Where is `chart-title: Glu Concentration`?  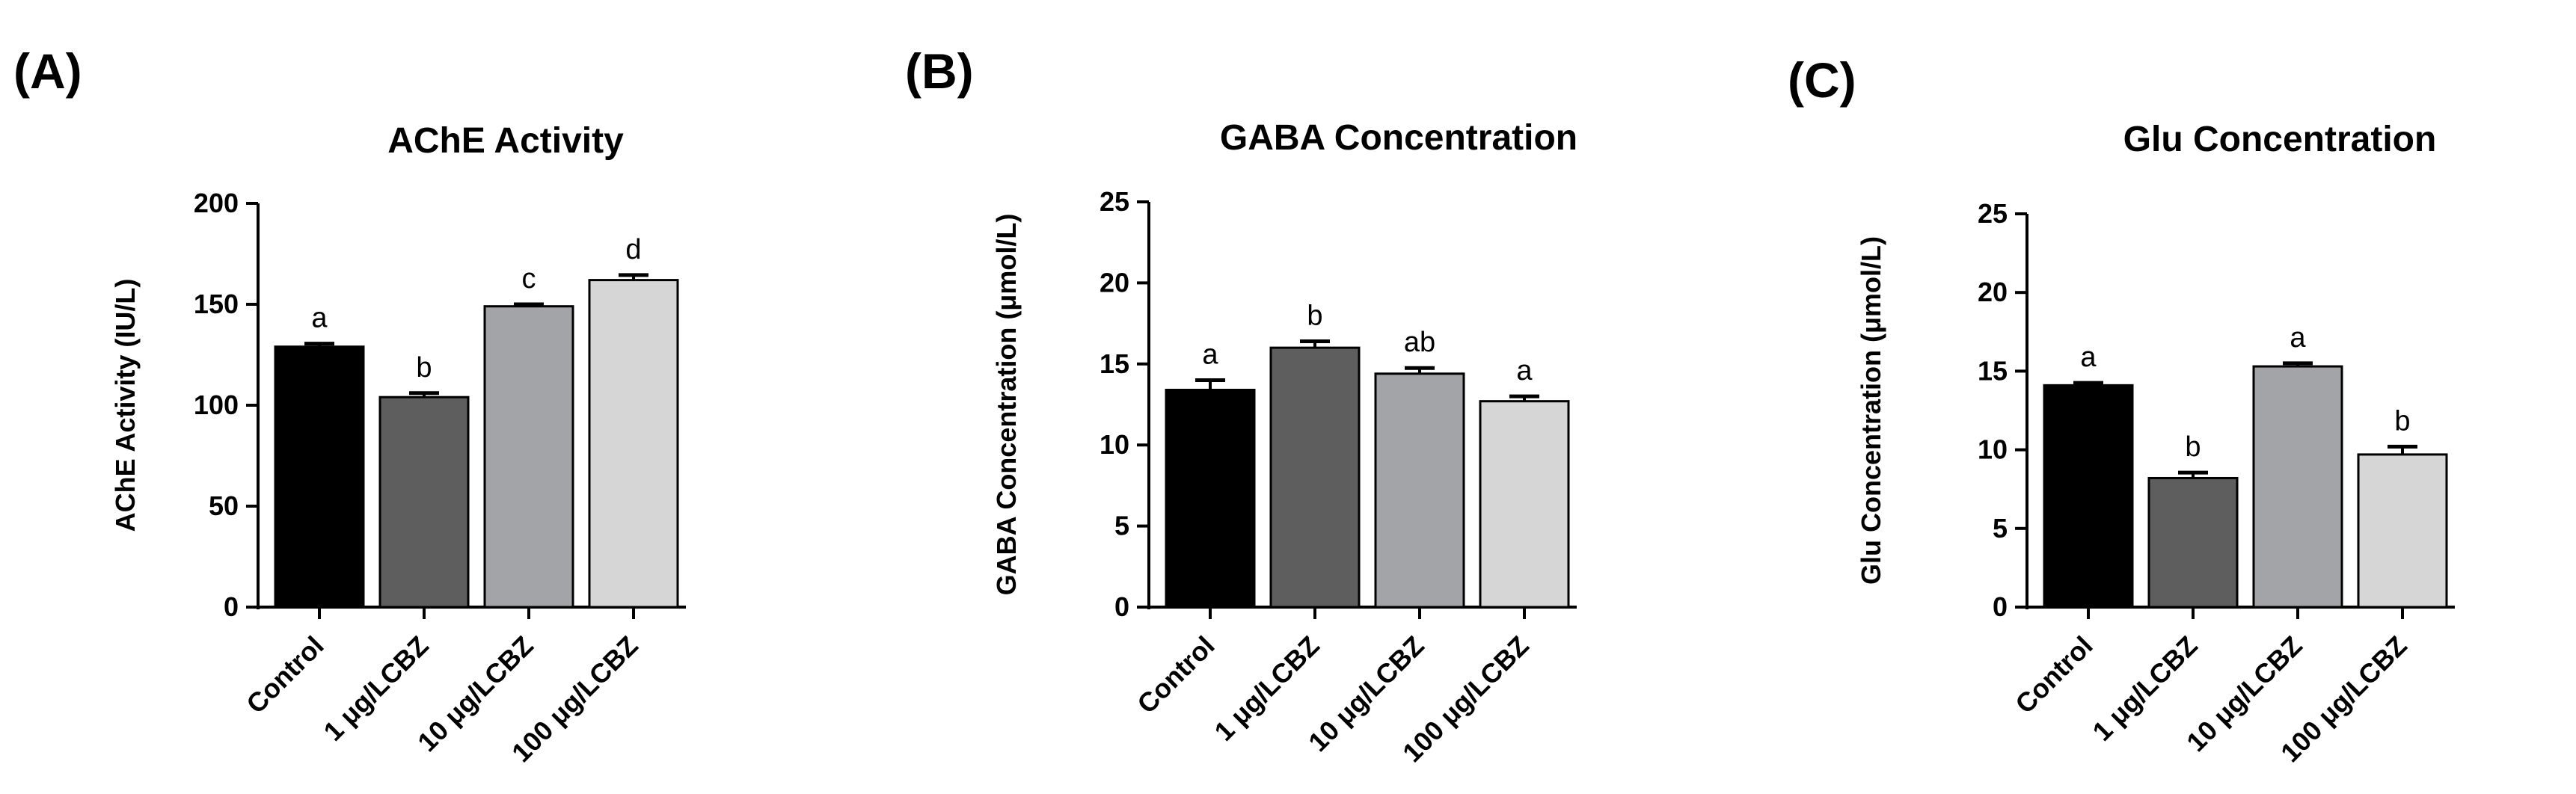
chart-title: Glu Concentration is located at coordinates (2280, 139).